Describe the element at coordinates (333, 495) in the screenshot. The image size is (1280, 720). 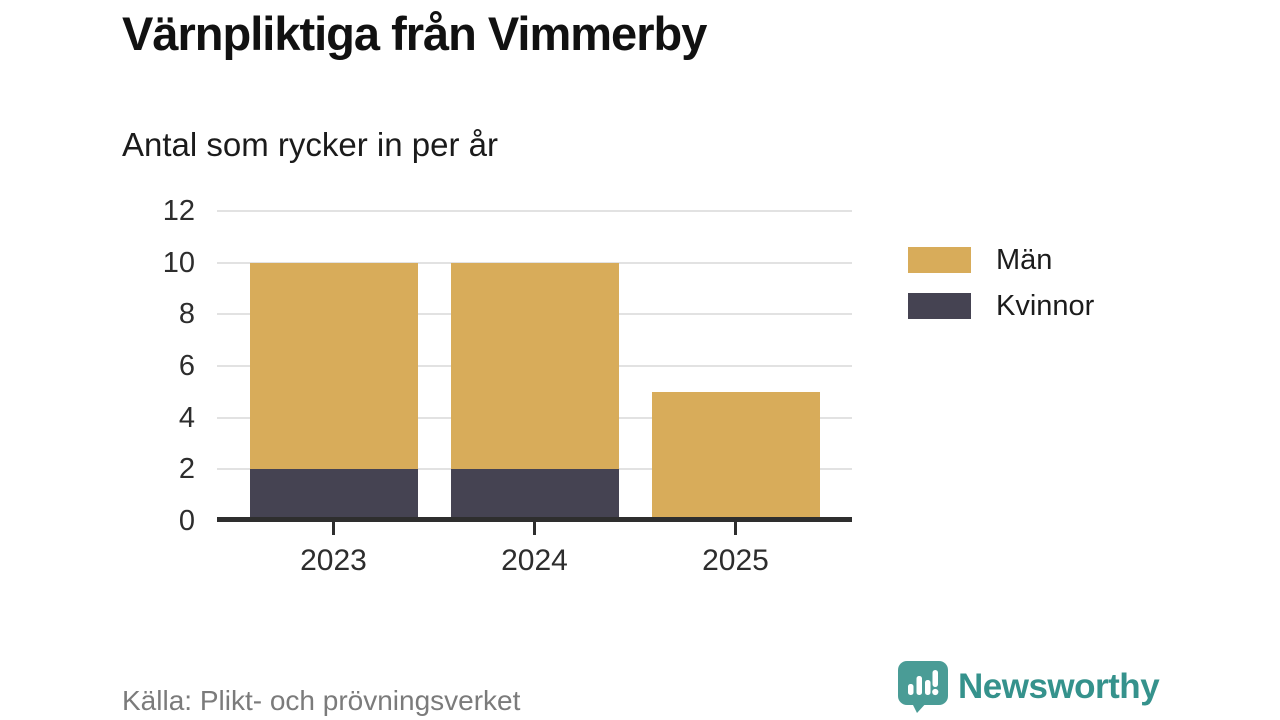
I see `bar-segment-kvinnor-2023` at that location.